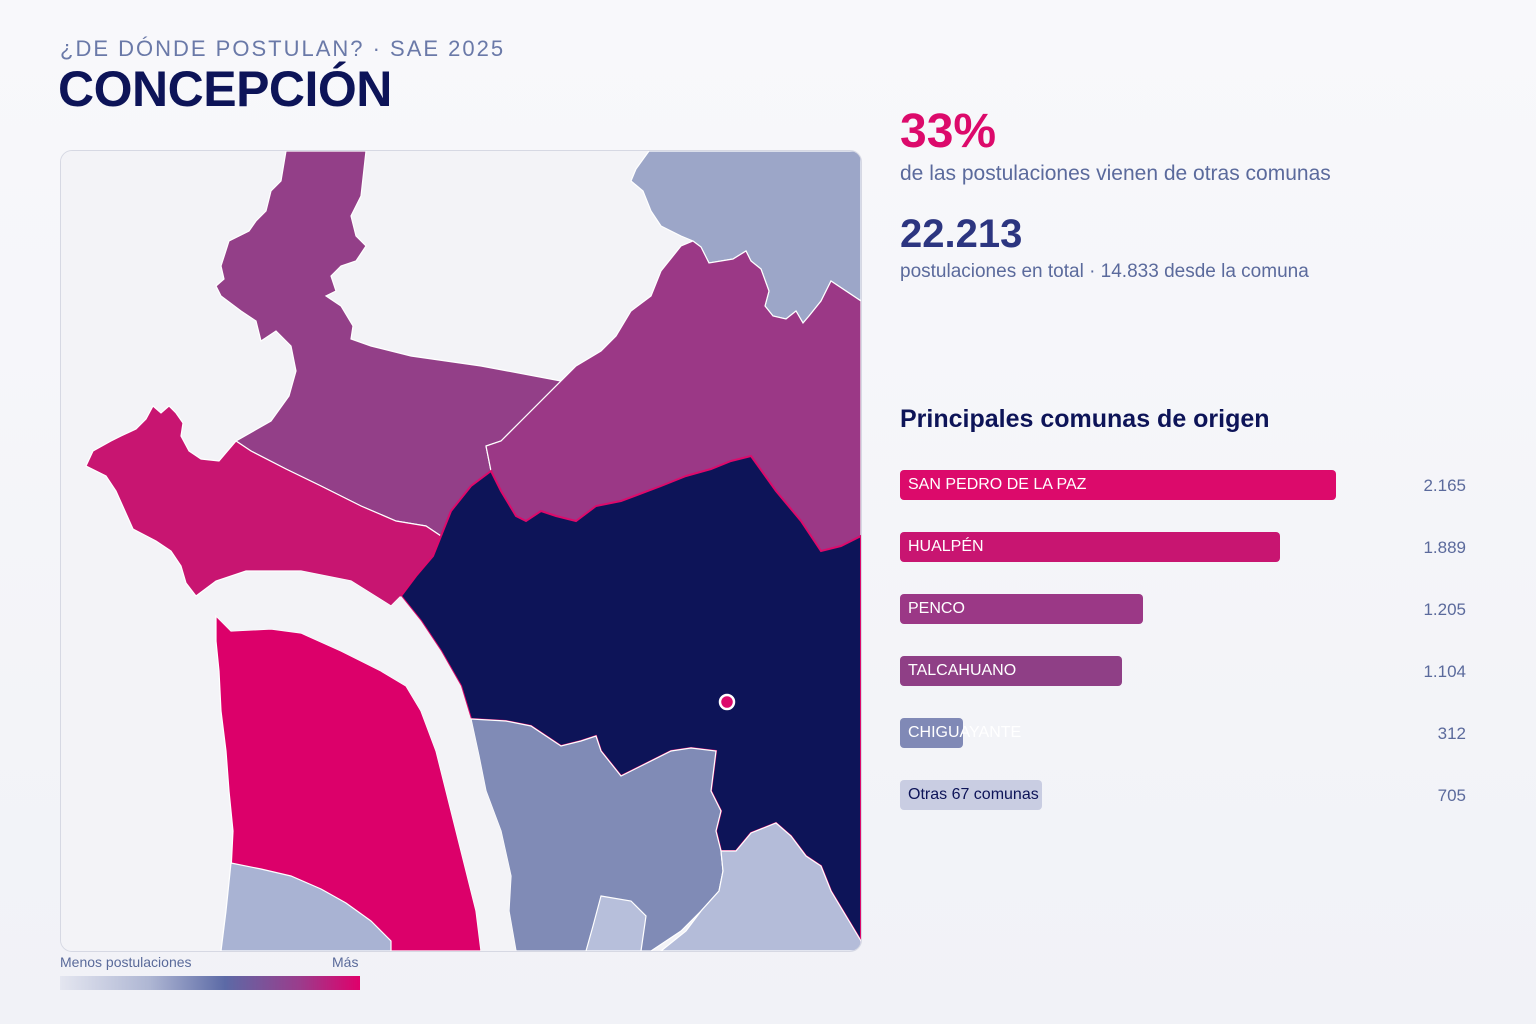  Describe the element at coordinates (973, 794) in the screenshot. I see `bar-label: Otras 67 comunas` at that location.